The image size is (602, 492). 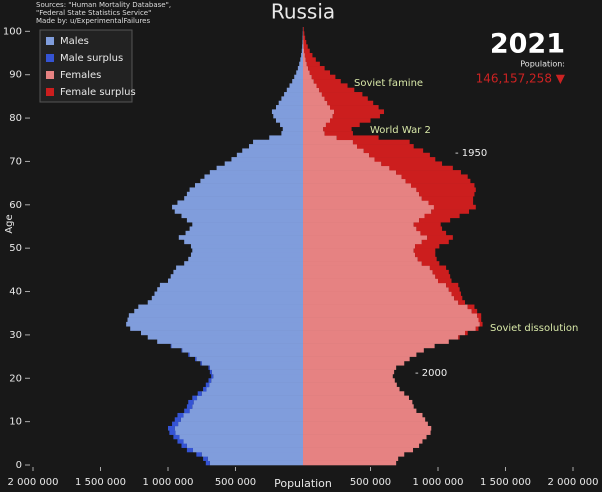 I want to click on x-axis-label: Population, so click(x=303, y=483).